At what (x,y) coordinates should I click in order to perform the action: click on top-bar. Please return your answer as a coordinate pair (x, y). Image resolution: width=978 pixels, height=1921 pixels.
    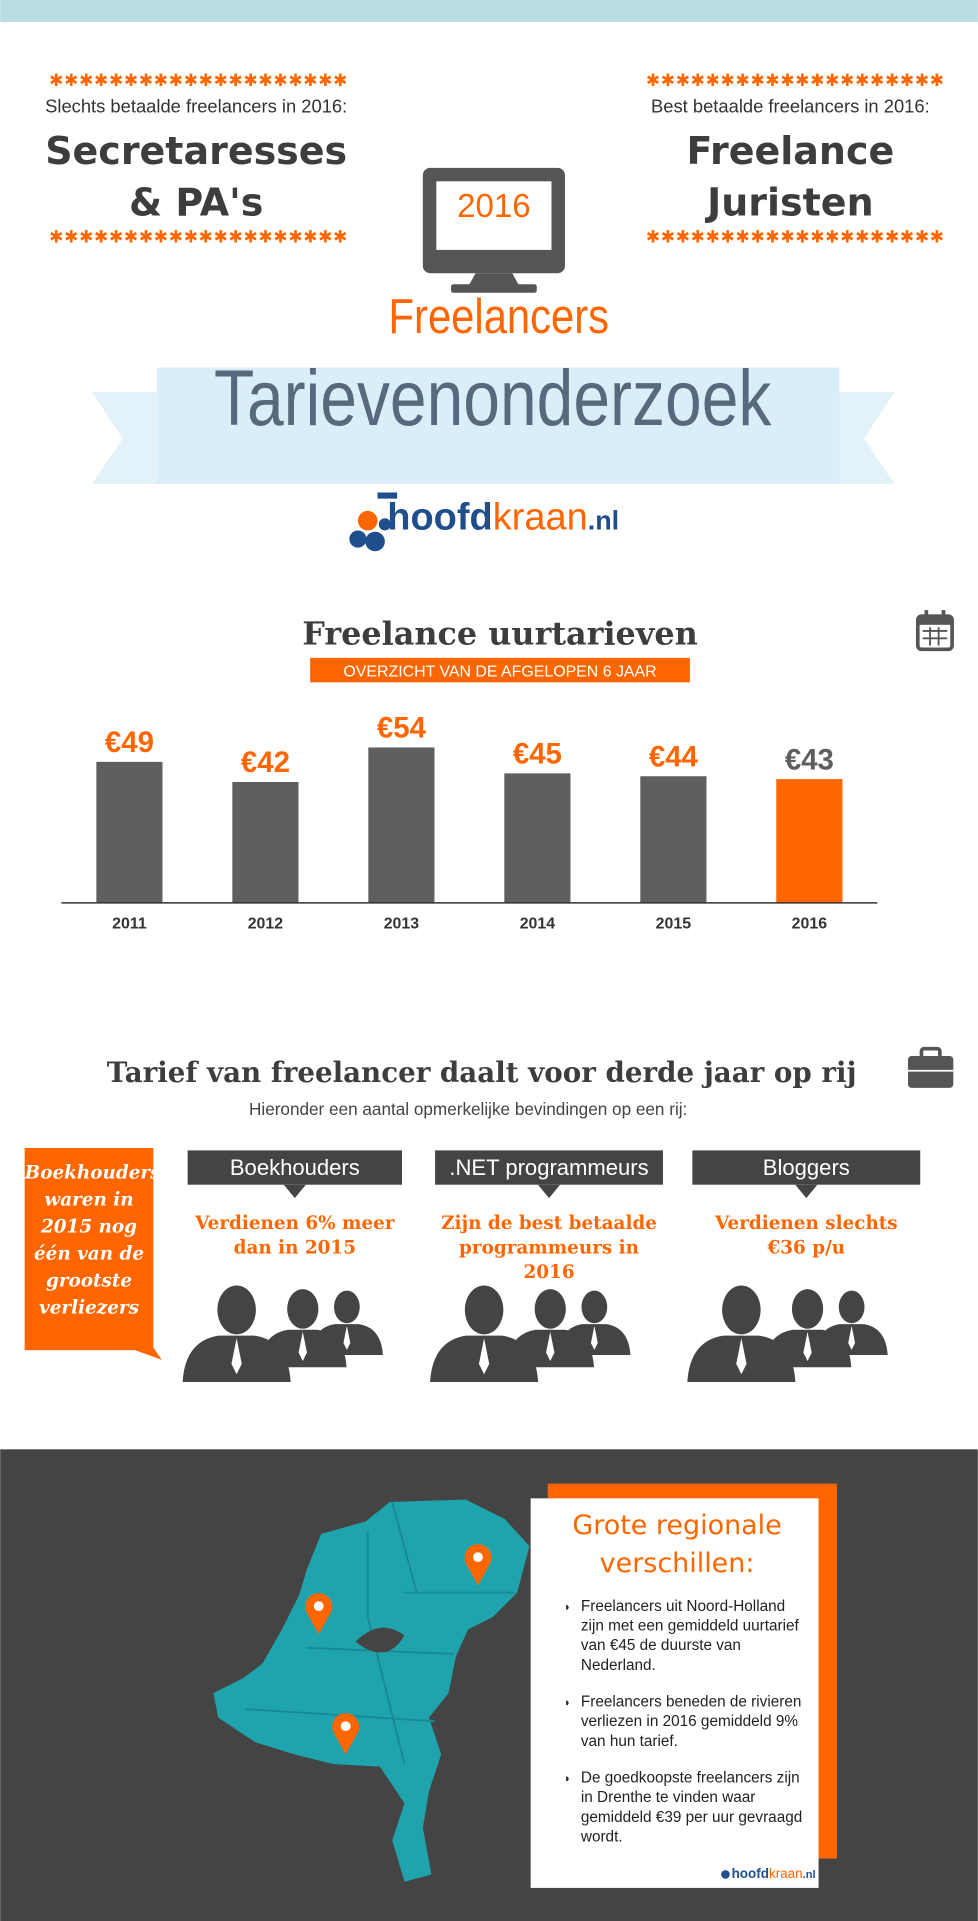
    Looking at the image, I should click on (489, 11).